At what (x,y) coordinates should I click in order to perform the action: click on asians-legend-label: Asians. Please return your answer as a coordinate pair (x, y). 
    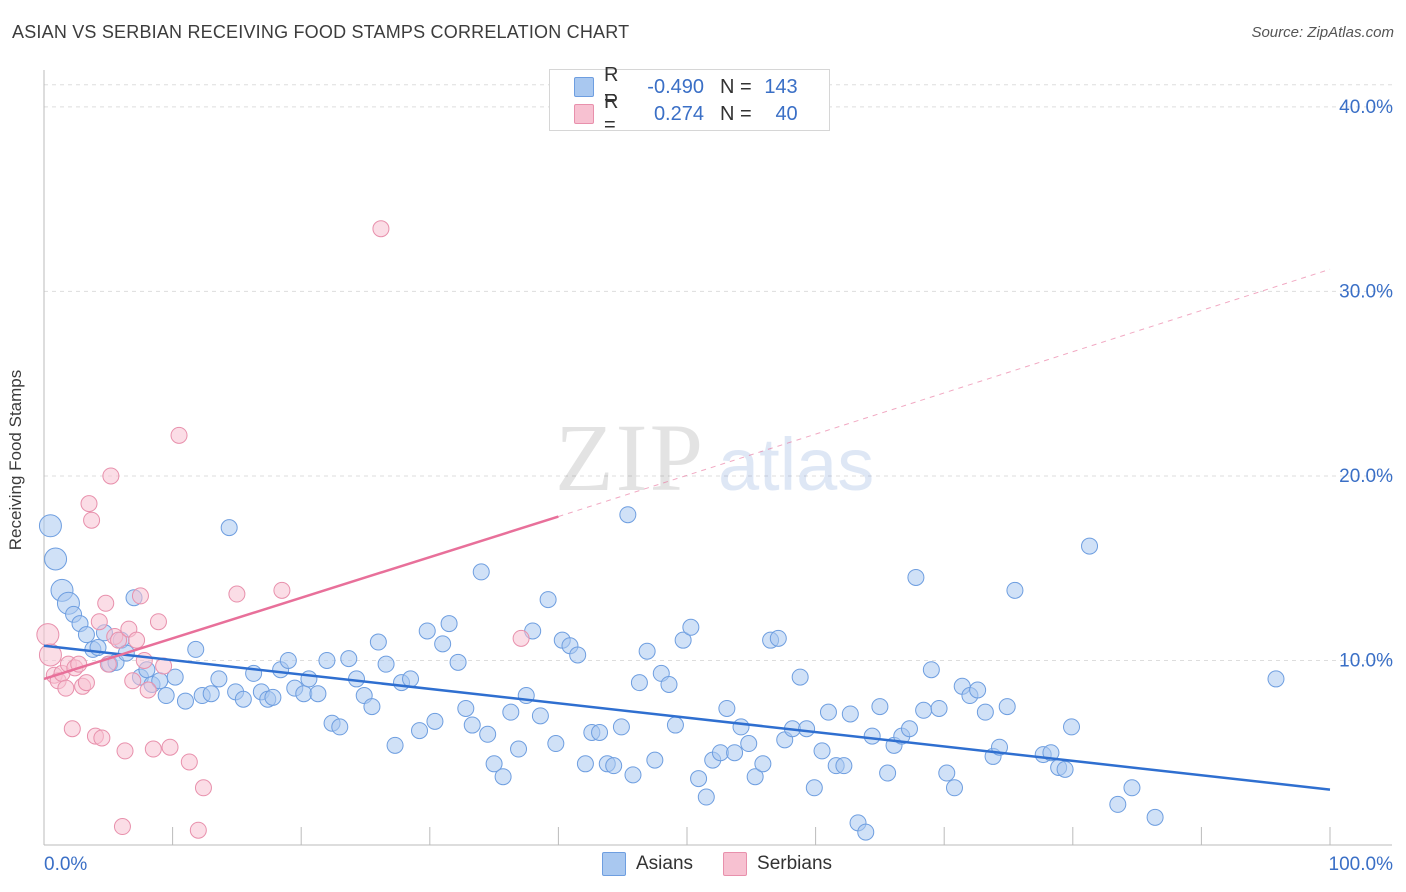
    Looking at the image, I should click on (665, 863).